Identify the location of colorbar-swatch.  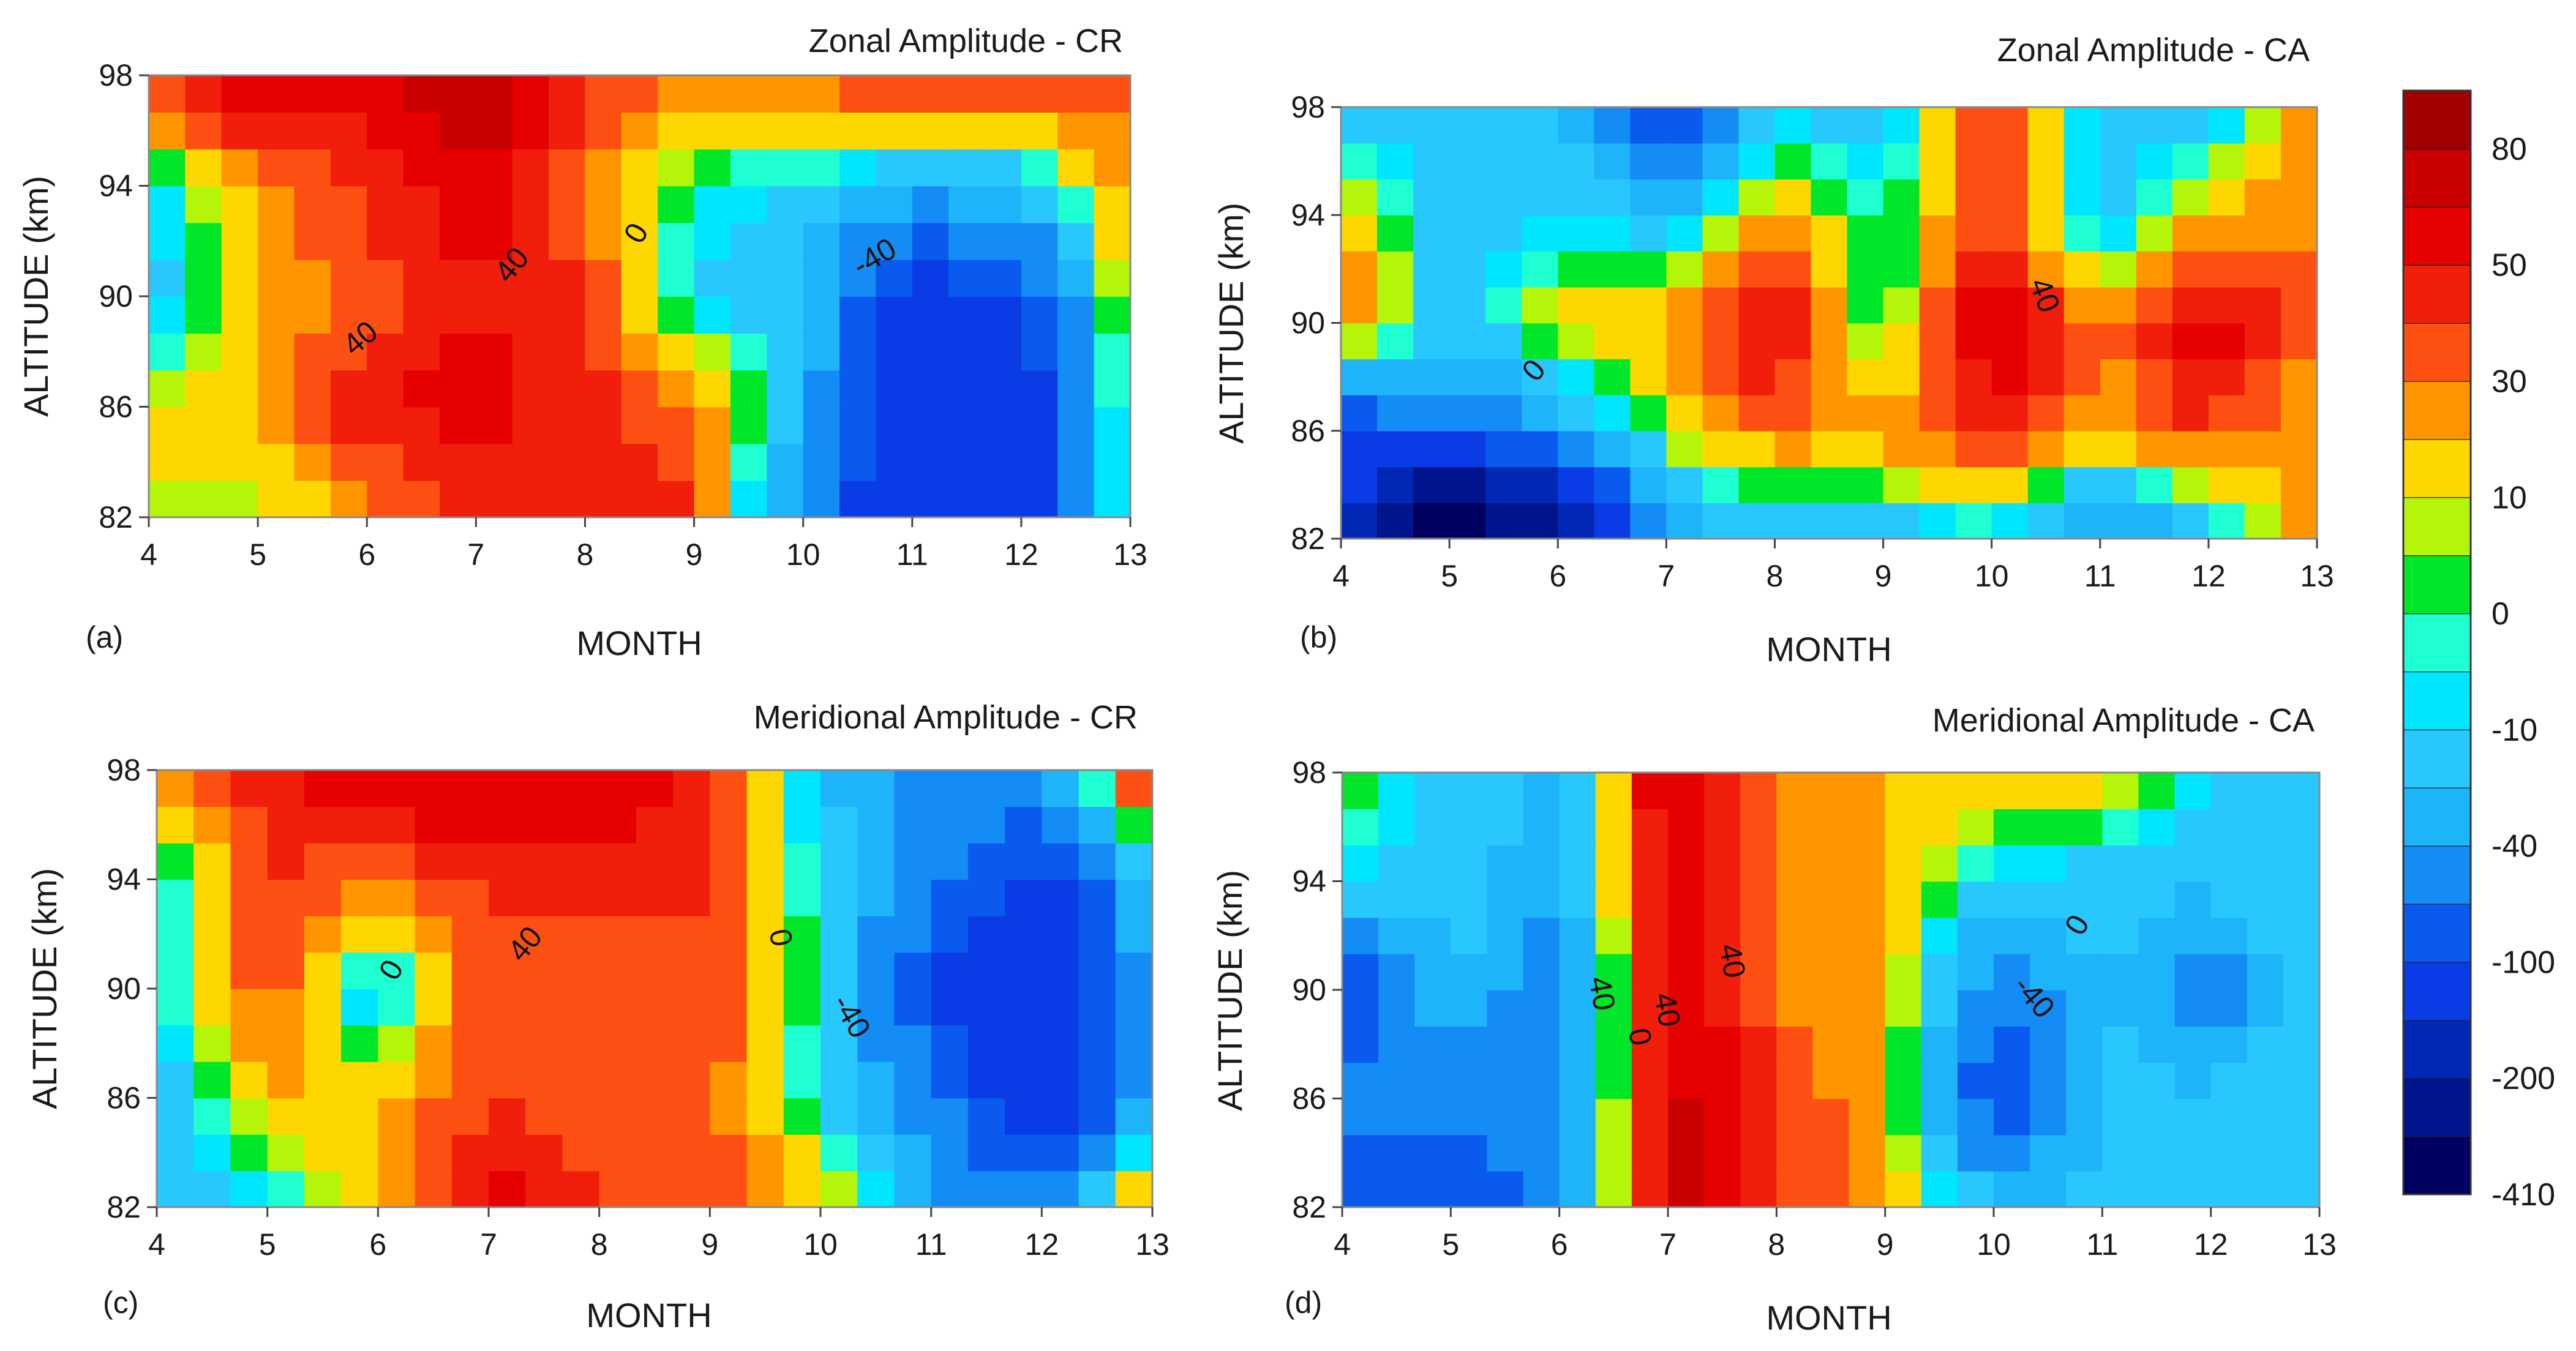
(2437, 991).